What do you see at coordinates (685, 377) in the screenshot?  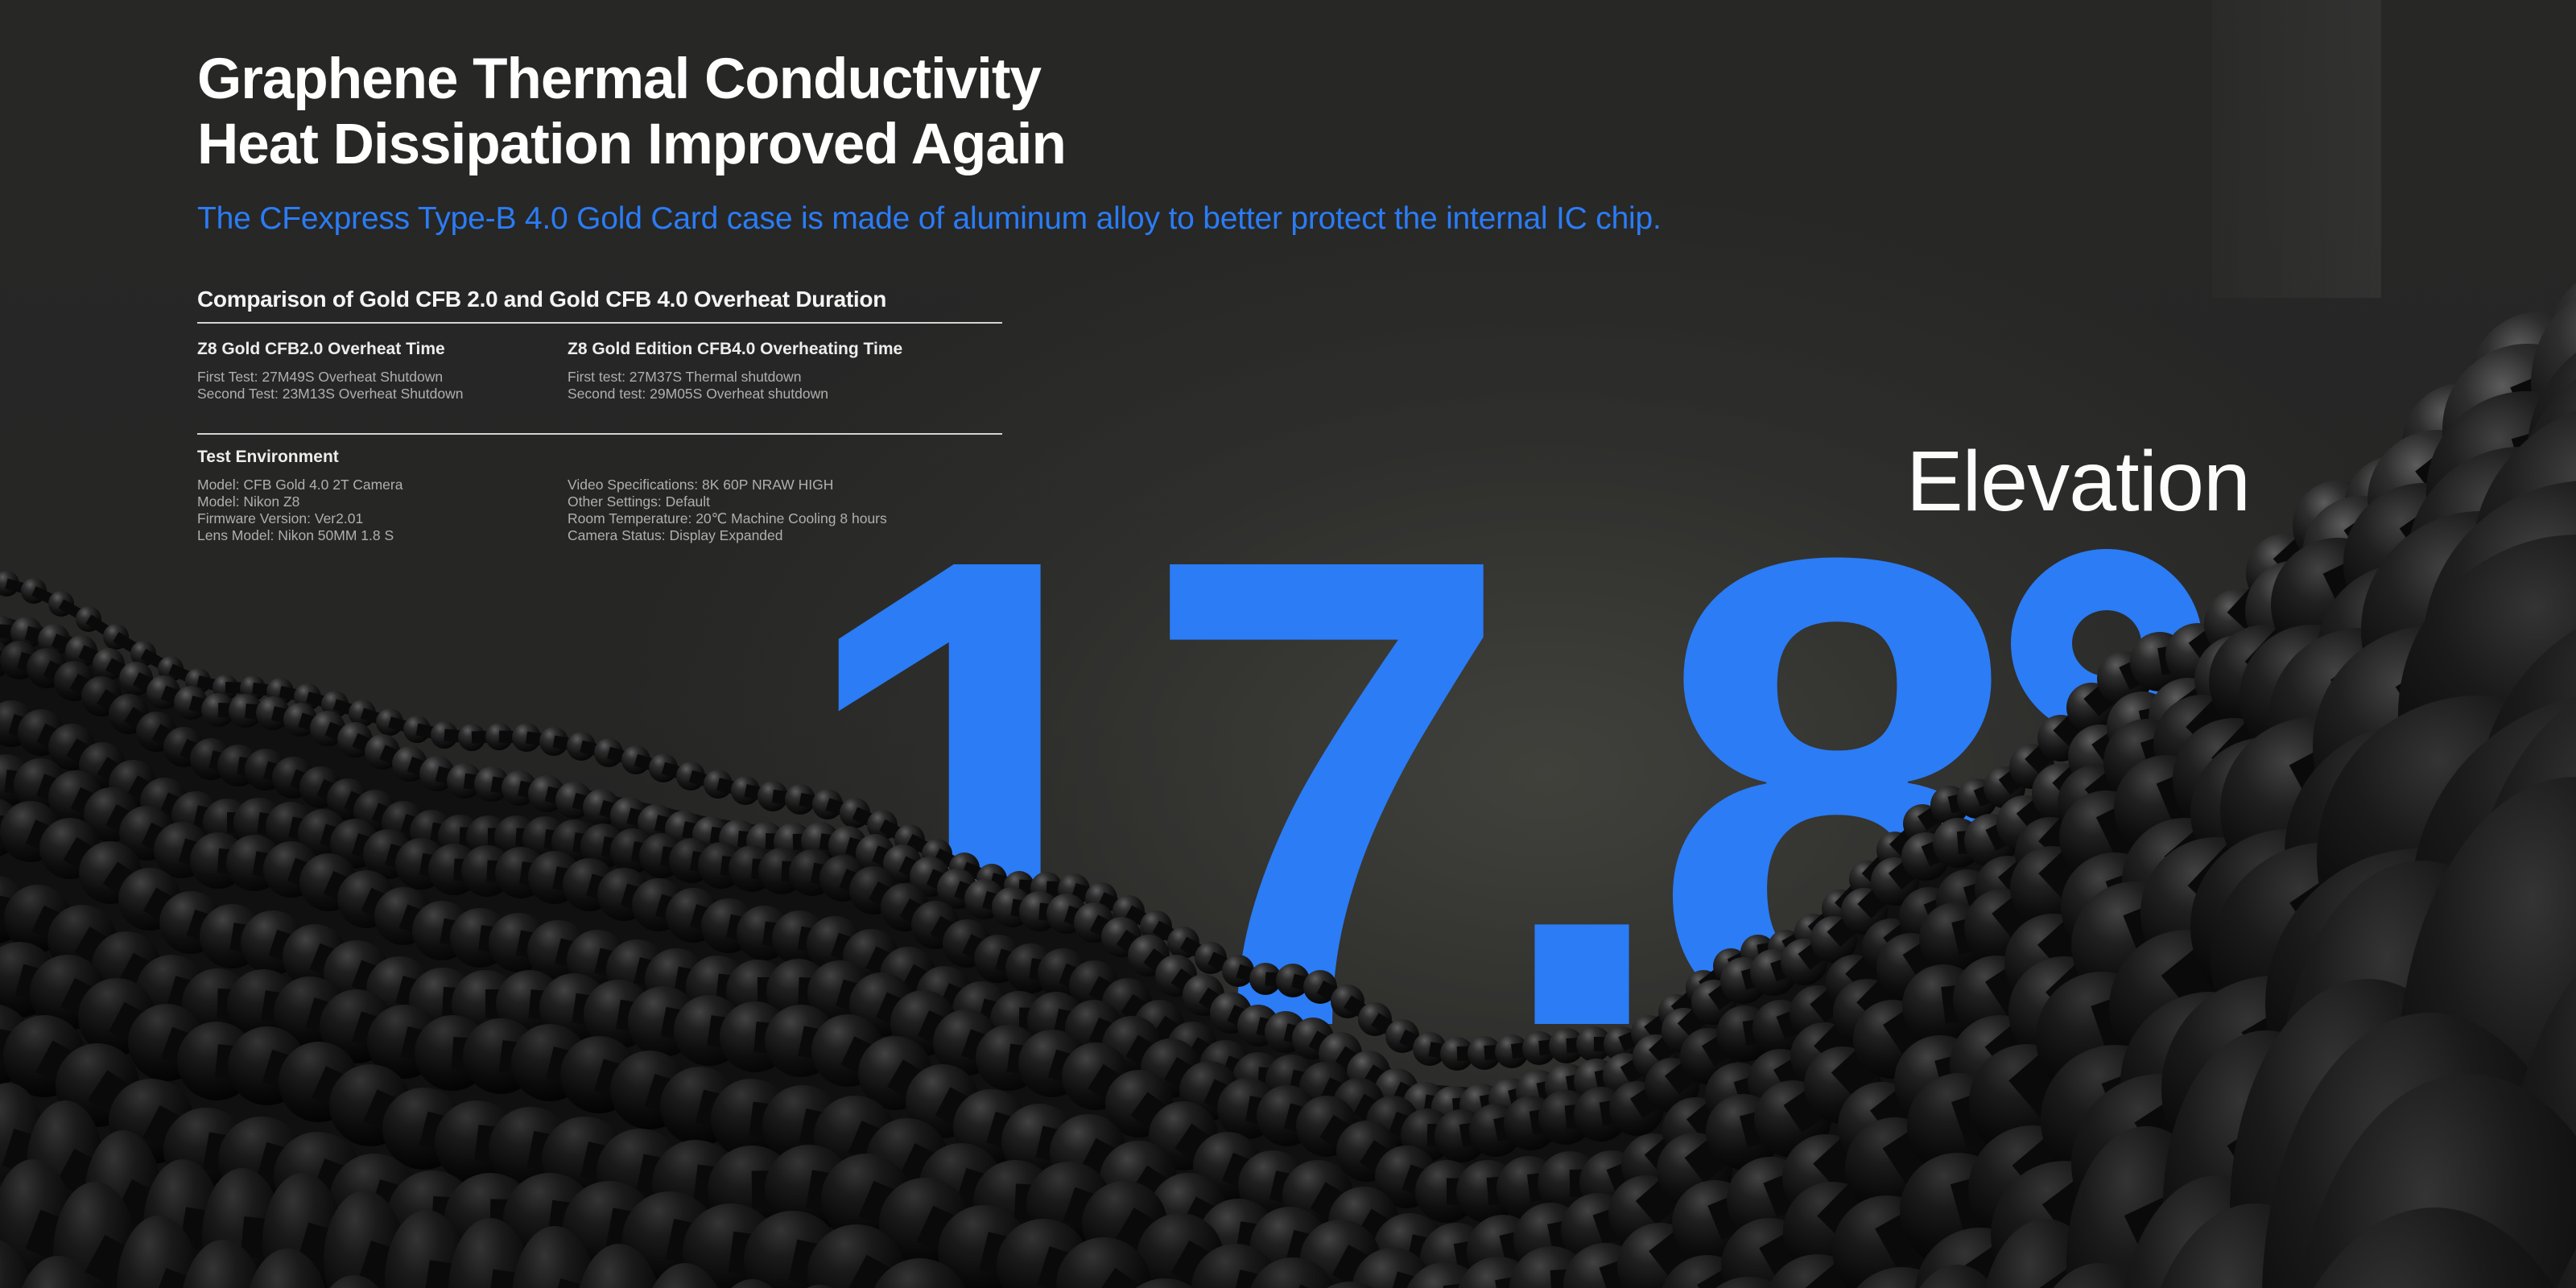 I see `spec-line: First test: 27M37S Thermal shutdown` at bounding box center [685, 377].